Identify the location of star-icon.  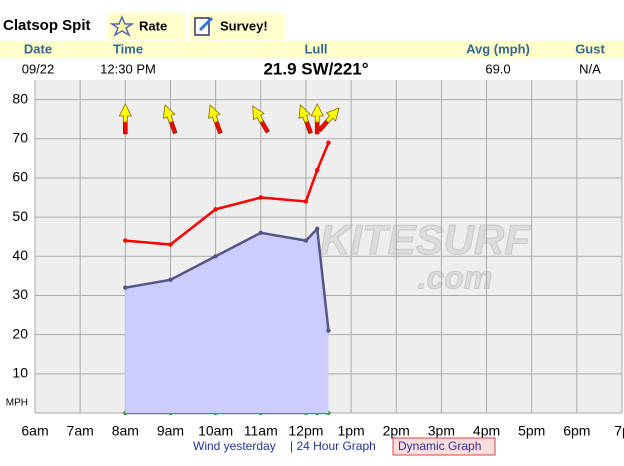
(122, 26).